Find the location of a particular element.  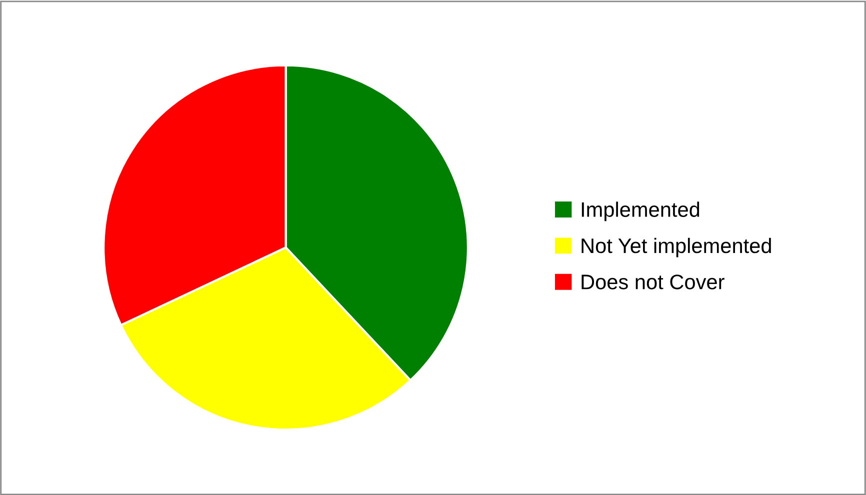

legend-label: Not Yet implemented is located at coordinates (676, 248).